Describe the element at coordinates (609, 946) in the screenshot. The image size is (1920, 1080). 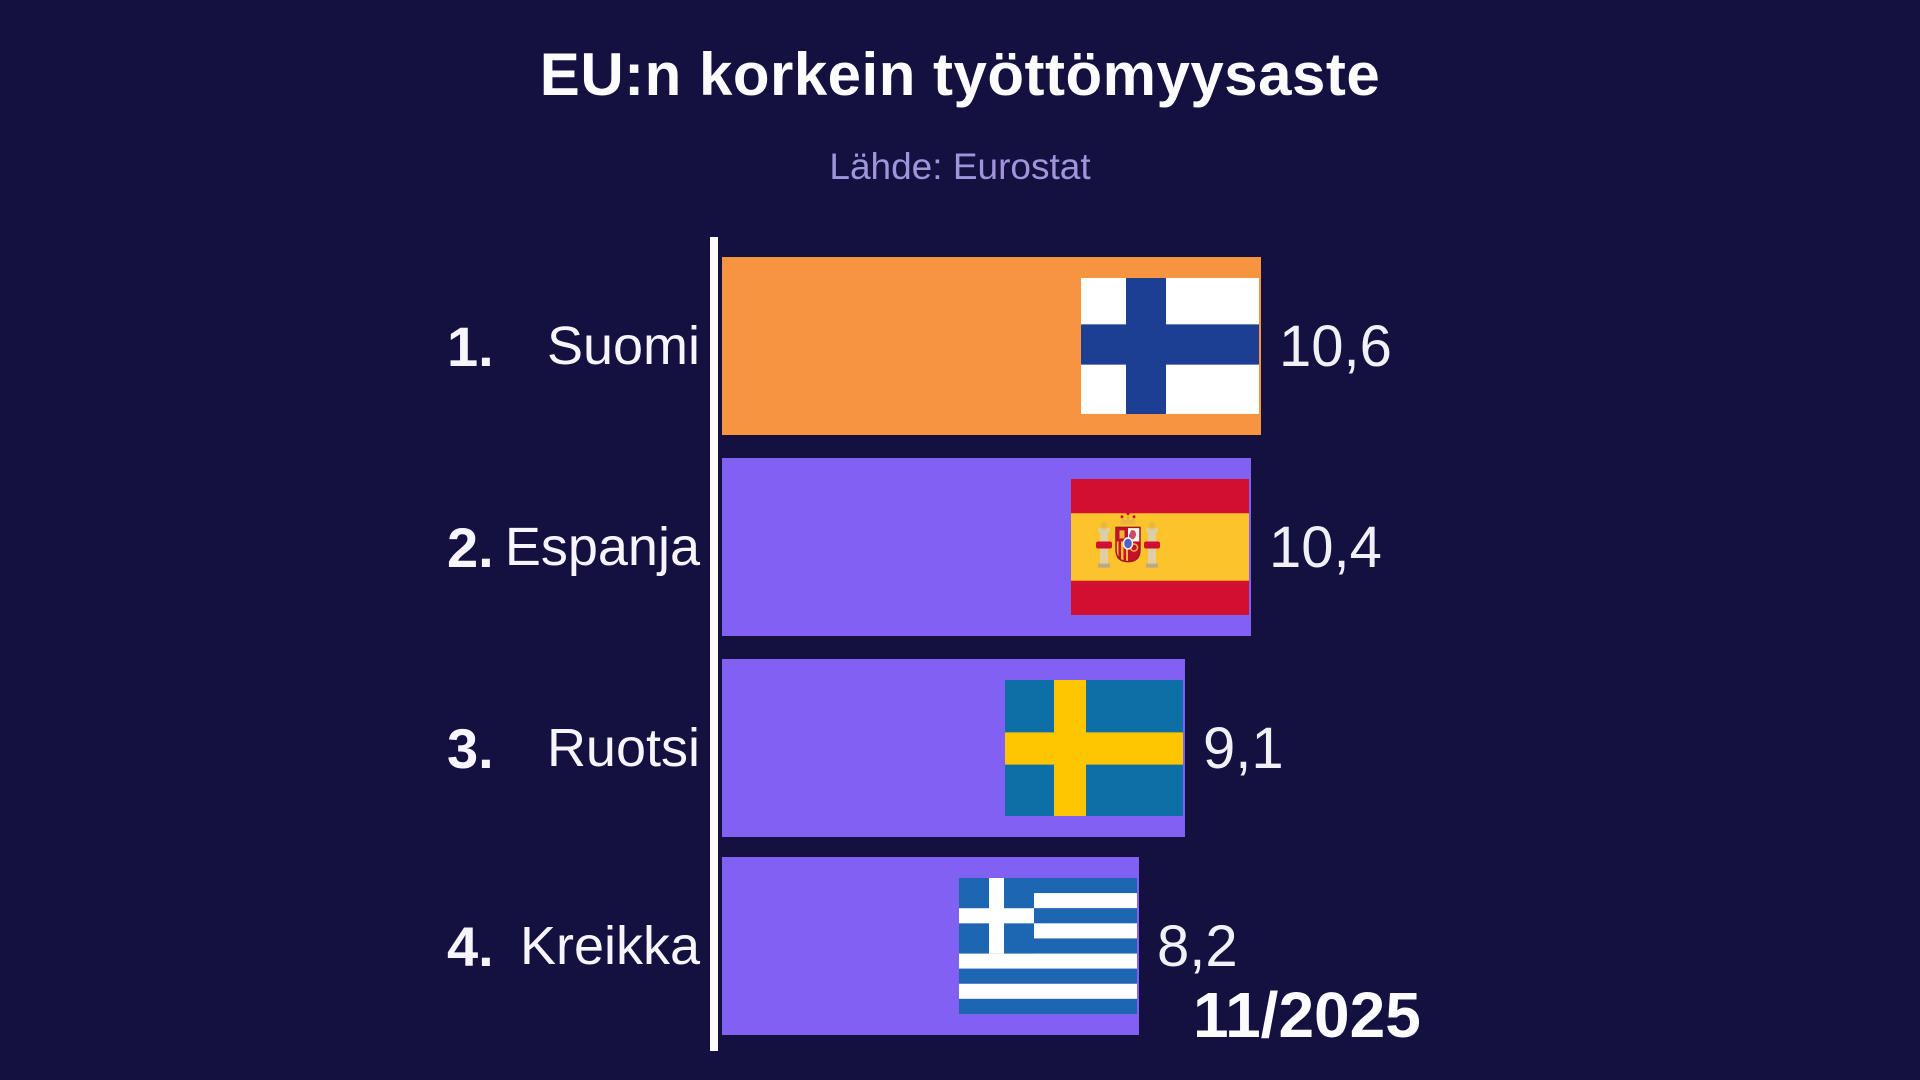
I see `country-label: Kreikka` at that location.